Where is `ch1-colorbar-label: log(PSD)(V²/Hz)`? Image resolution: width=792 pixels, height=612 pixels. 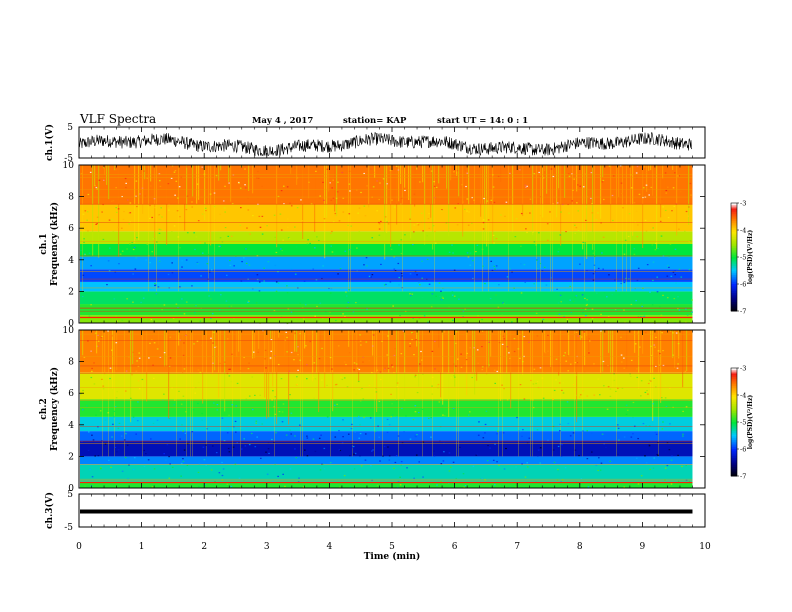 ch1-colorbar-label: log(PSD)(V²/Hz) is located at coordinates (750, 257).